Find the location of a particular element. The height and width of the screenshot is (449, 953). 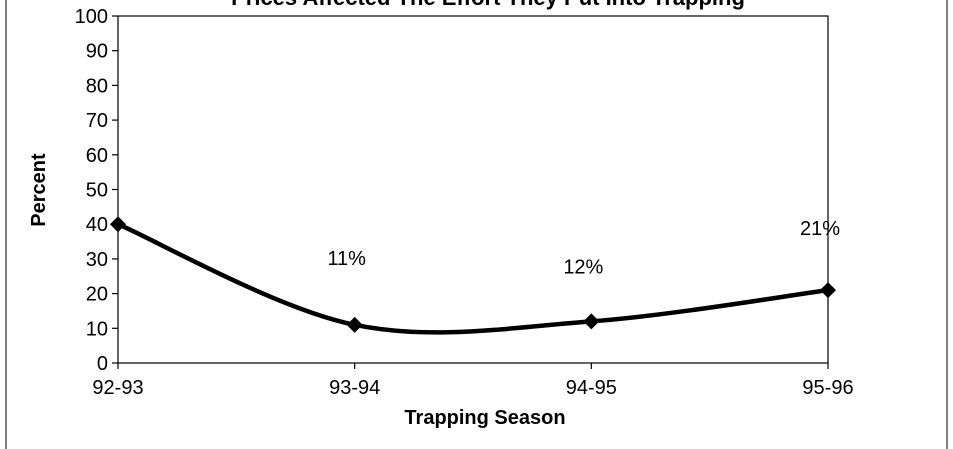

y-axis-label: Percent is located at coordinates (39, 190).